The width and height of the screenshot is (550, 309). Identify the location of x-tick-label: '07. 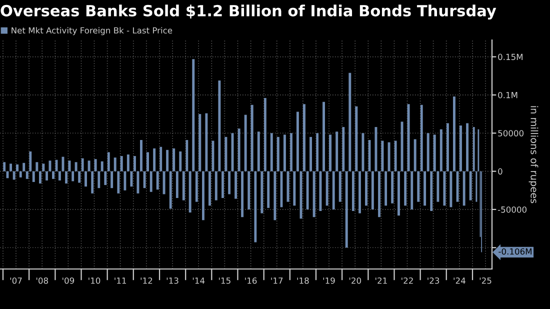
(16, 280).